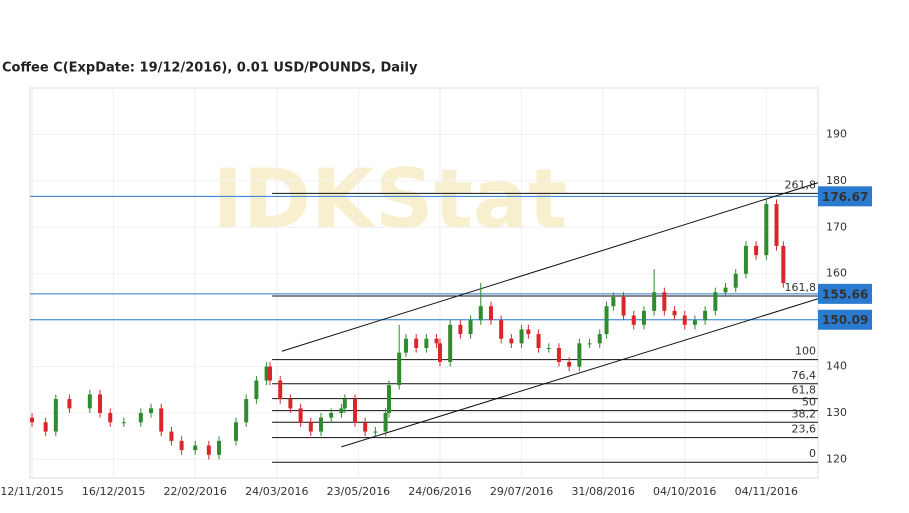  What do you see at coordinates (31, 491) in the screenshot?
I see `x-tick-label: 12/11/2015` at bounding box center [31, 491].